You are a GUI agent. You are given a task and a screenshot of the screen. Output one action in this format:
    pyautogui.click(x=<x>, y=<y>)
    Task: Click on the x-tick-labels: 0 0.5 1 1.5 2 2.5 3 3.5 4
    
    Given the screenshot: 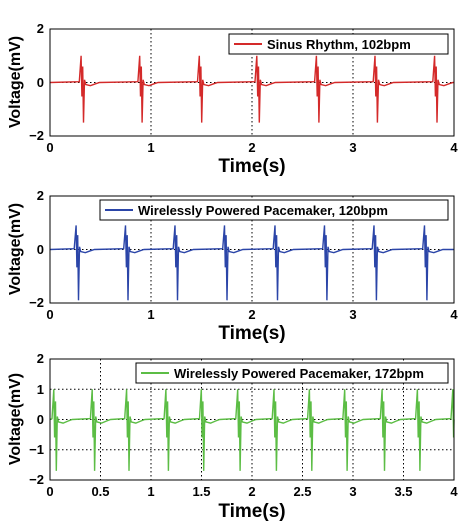 What is the action you would take?
    pyautogui.click(x=252, y=491)
    